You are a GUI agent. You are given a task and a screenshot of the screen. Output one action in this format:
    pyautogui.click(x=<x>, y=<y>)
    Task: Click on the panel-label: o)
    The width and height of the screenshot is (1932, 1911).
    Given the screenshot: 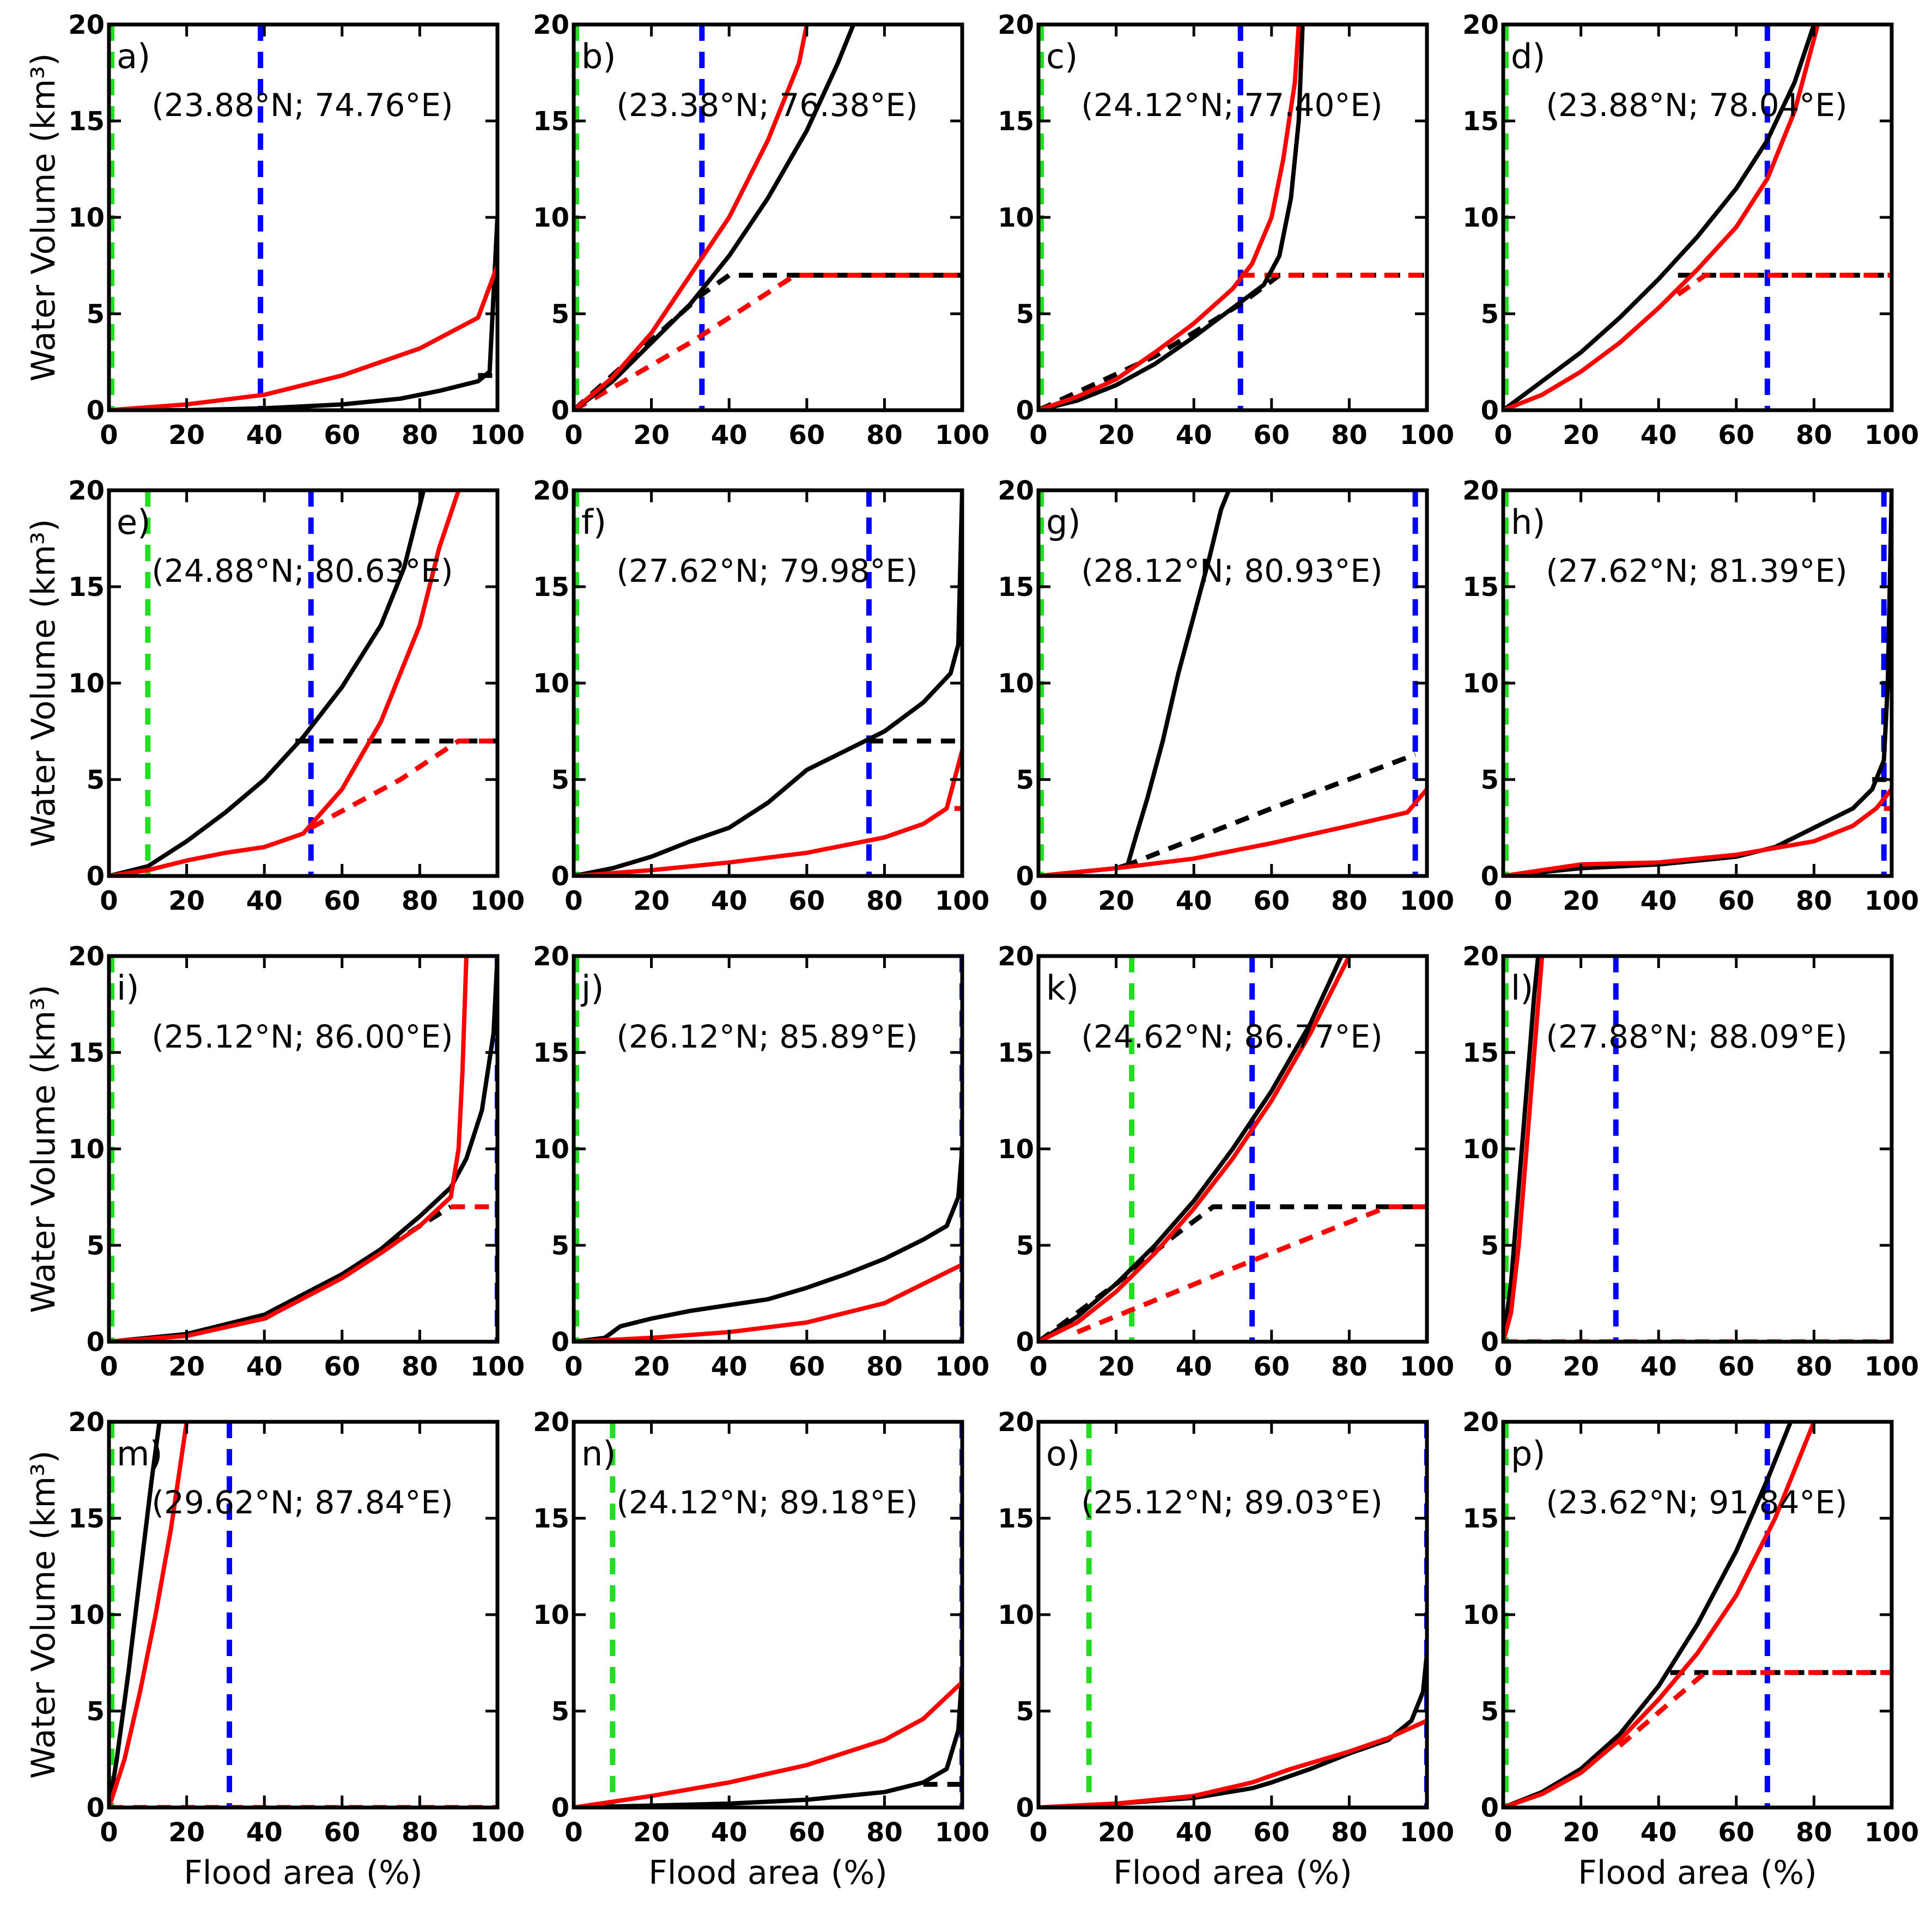 What is the action you would take?
    pyautogui.click(x=1063, y=1454)
    